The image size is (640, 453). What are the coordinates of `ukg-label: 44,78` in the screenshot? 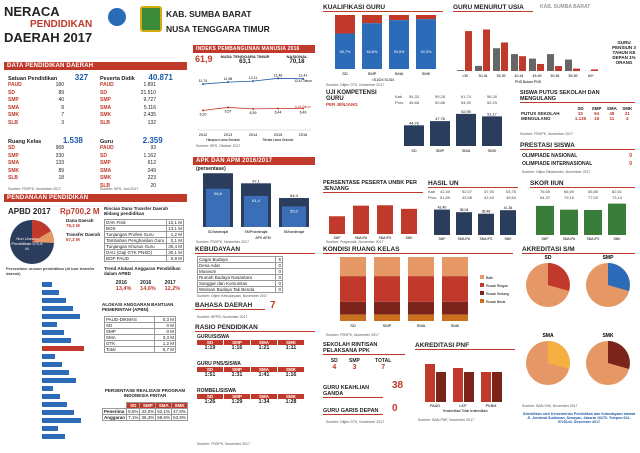 It's located at (414, 123).